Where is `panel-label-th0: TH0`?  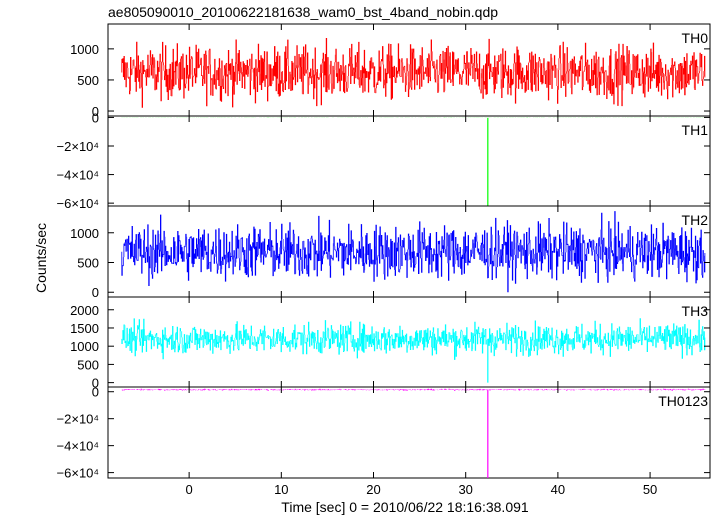
panel-label-th0: TH0 is located at coordinates (695, 38).